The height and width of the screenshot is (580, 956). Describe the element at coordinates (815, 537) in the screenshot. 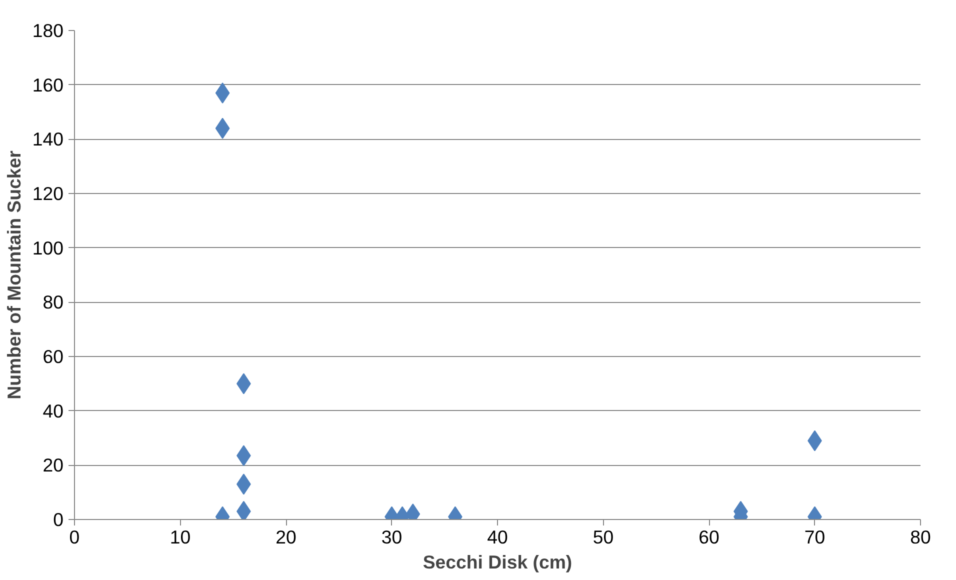

I see `x-tick-label: 70` at that location.